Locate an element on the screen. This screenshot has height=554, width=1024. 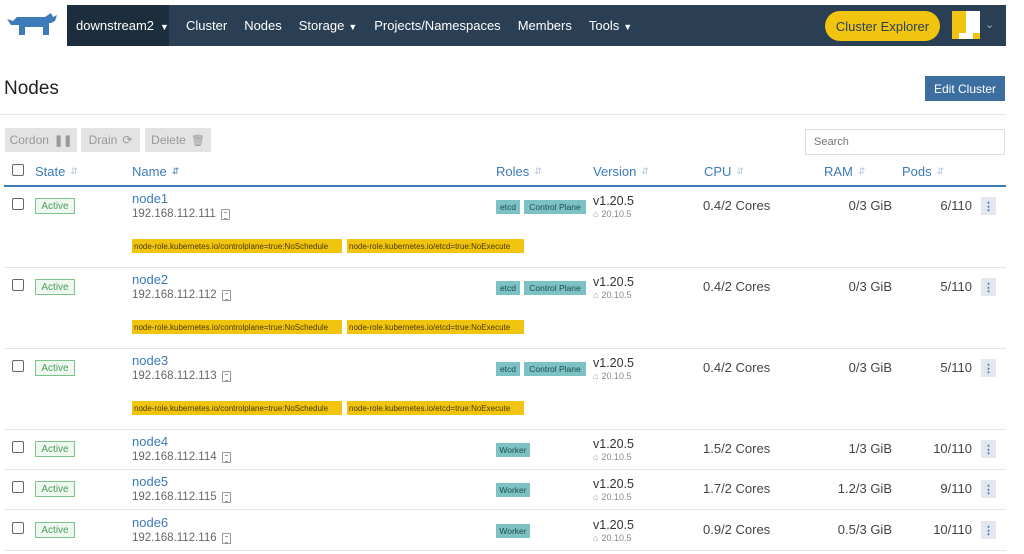
nav-item-label: Tools is located at coordinates (604, 25).